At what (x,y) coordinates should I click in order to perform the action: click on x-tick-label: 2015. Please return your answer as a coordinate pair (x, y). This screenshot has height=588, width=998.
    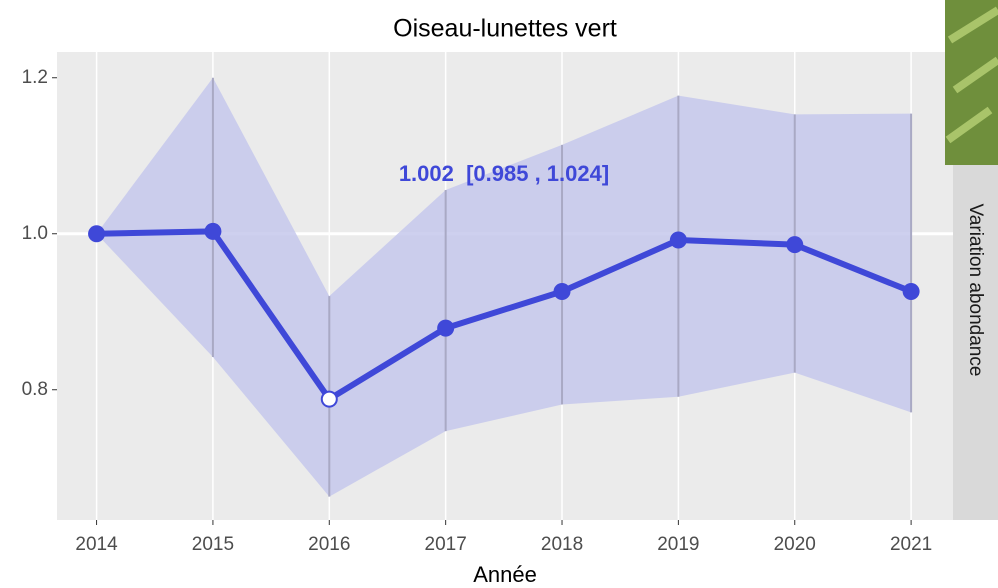
    Looking at the image, I should click on (213, 544).